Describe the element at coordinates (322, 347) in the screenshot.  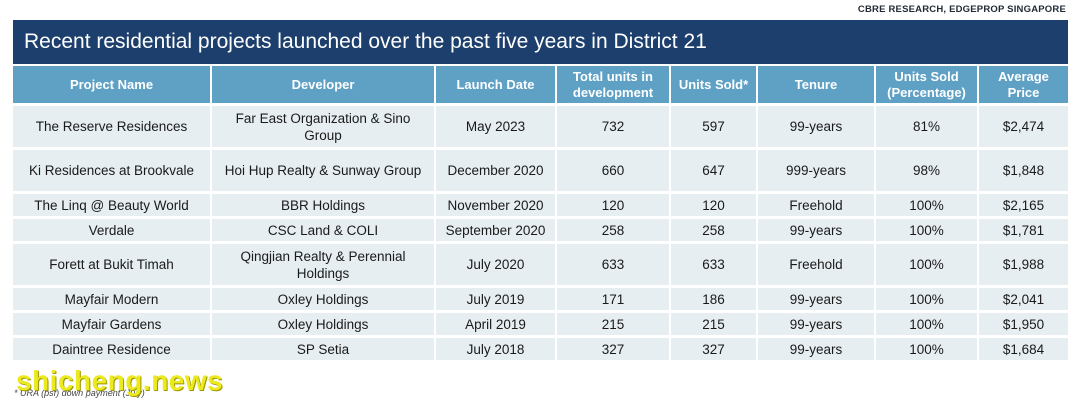
I see `cell-developer: SP Setia` at that location.